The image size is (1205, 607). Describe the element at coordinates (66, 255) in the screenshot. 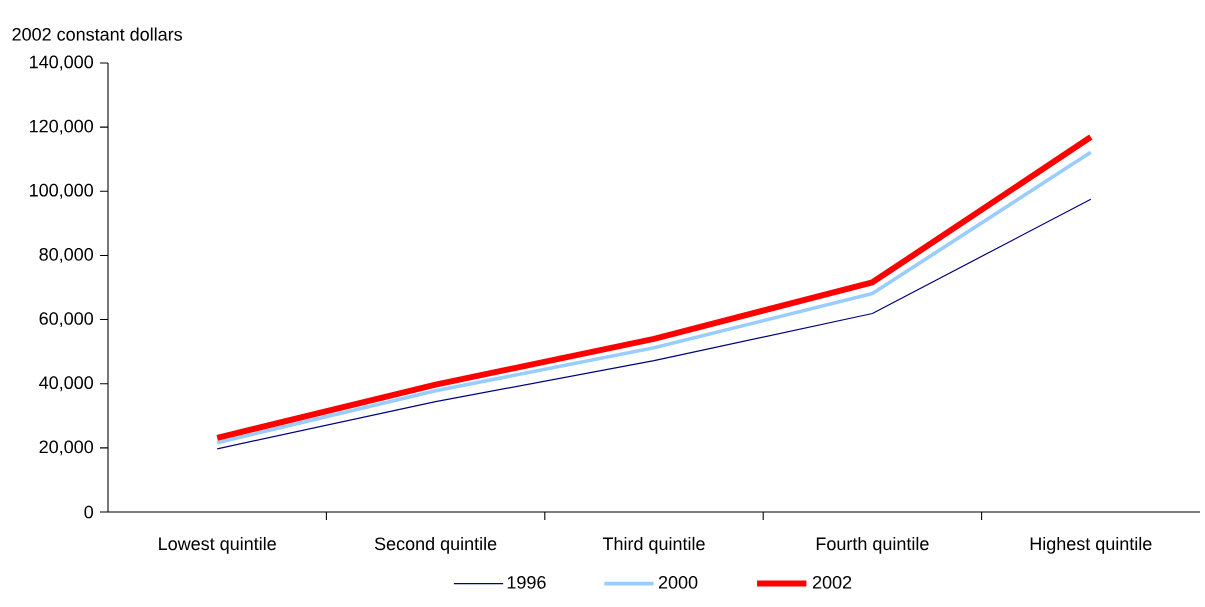

I see `y-tick-label: 80,000` at that location.